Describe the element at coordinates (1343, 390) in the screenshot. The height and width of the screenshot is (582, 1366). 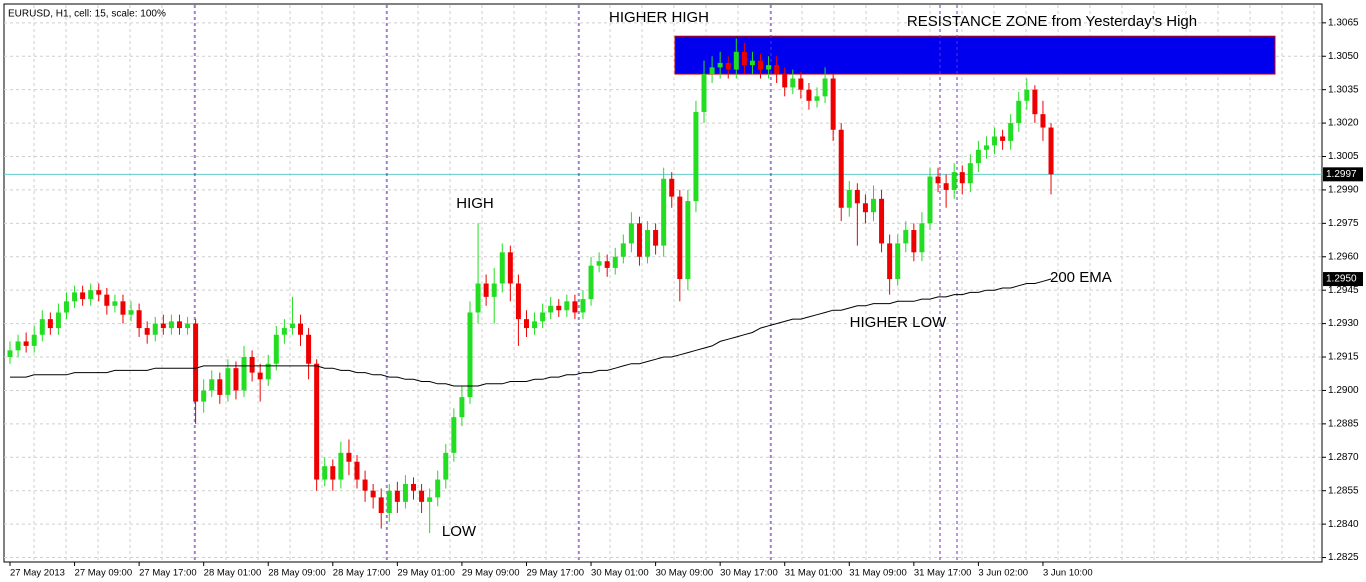
I see `y-tick-label: 1.2900` at that location.